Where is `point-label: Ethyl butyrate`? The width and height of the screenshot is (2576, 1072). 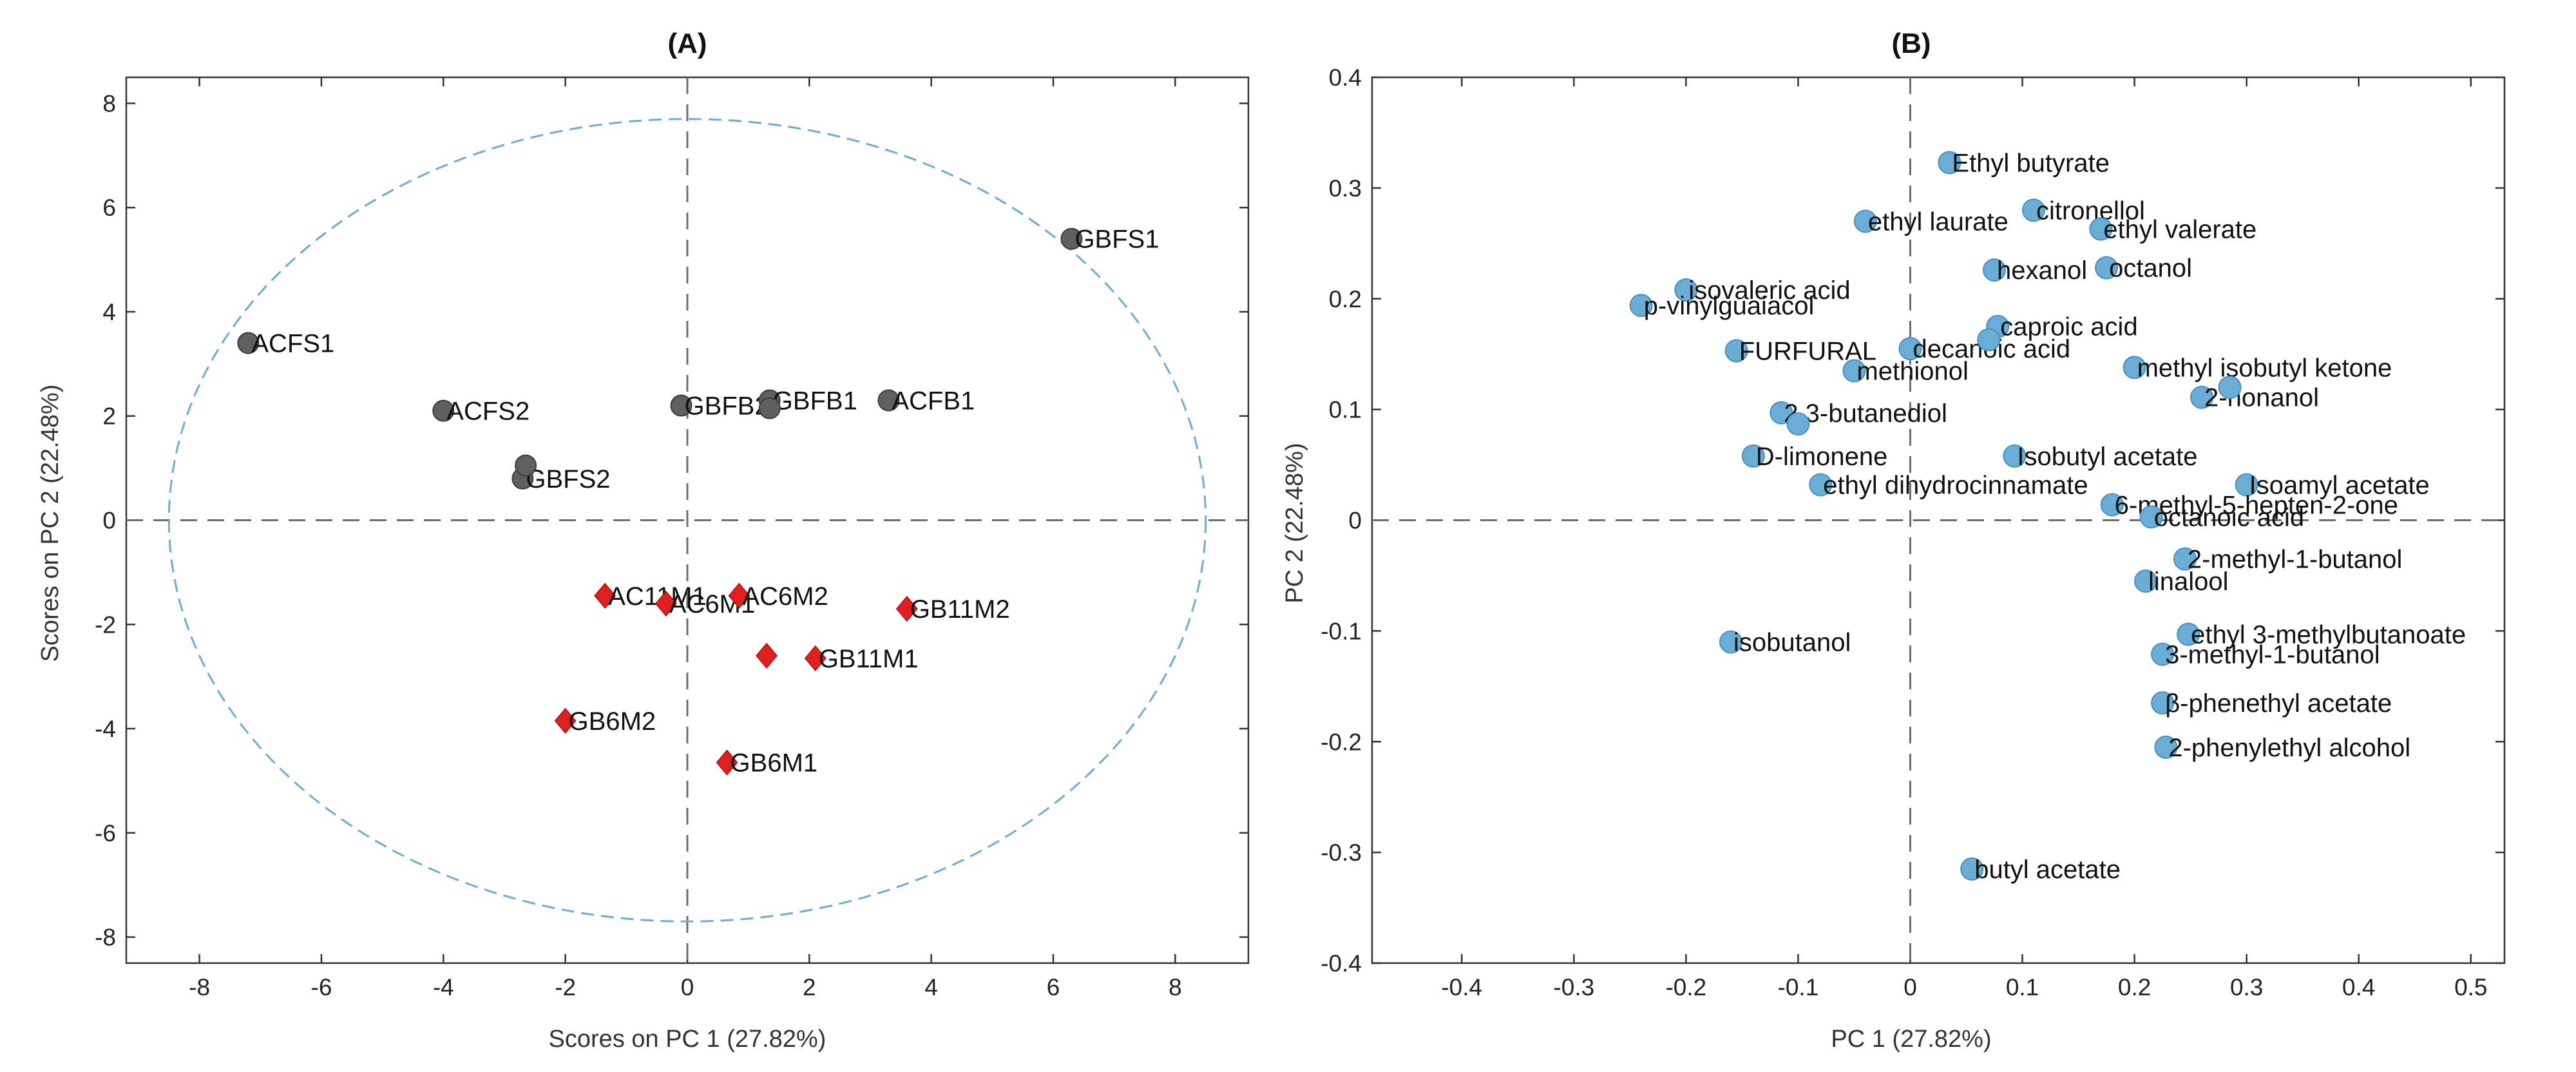
point-label: Ethyl butyrate is located at coordinates (2031, 163).